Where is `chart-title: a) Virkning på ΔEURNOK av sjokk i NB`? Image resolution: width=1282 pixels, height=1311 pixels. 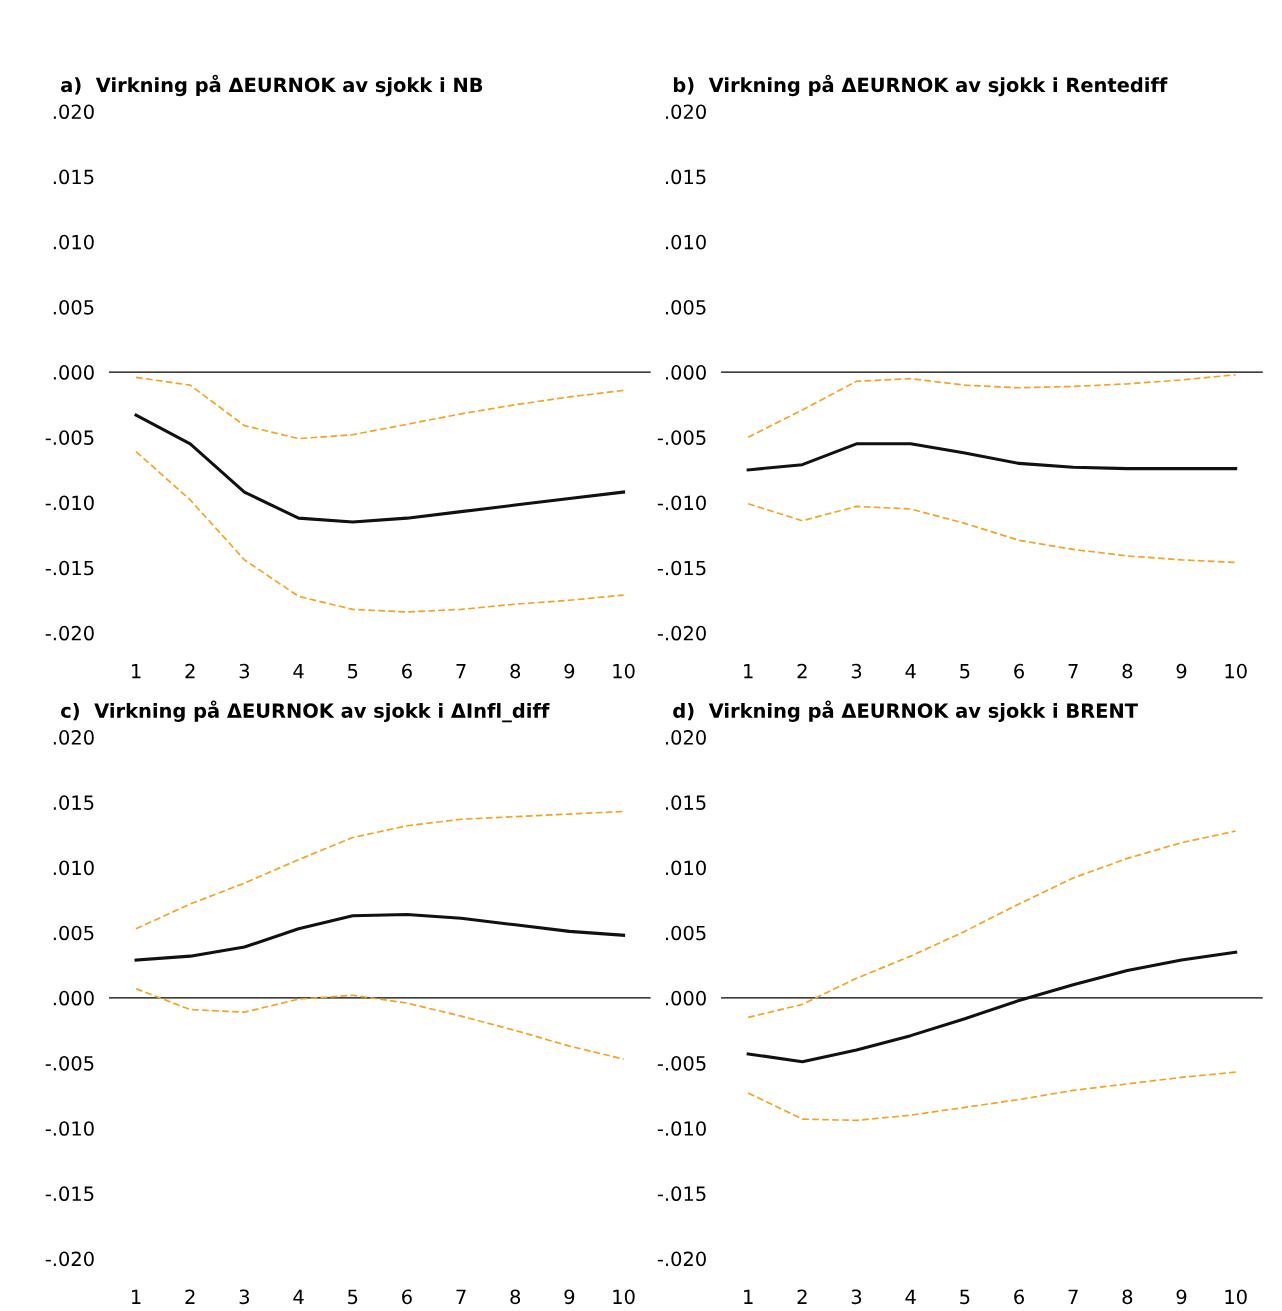
chart-title: a) Virkning på ΔEURNOK av sjokk i NB is located at coordinates (272, 85).